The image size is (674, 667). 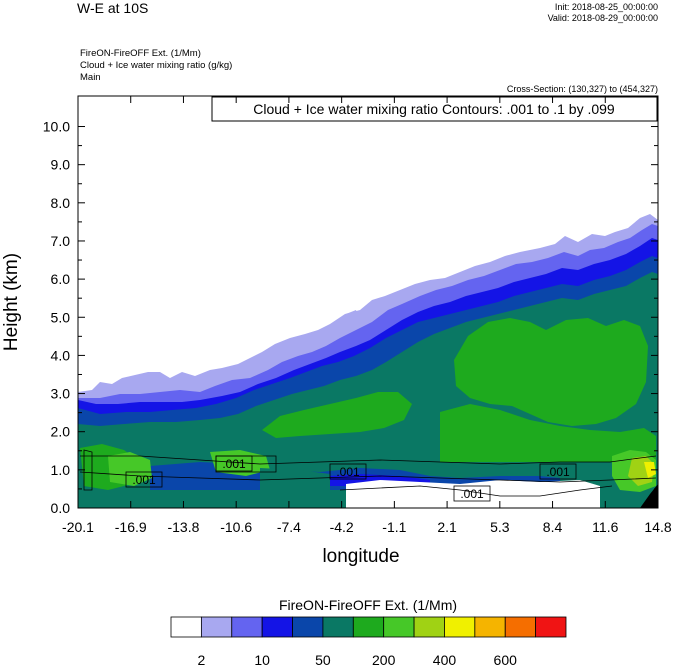 What do you see at coordinates (113, 8) in the screenshot?
I see `main-title: W-E at 10S` at bounding box center [113, 8].